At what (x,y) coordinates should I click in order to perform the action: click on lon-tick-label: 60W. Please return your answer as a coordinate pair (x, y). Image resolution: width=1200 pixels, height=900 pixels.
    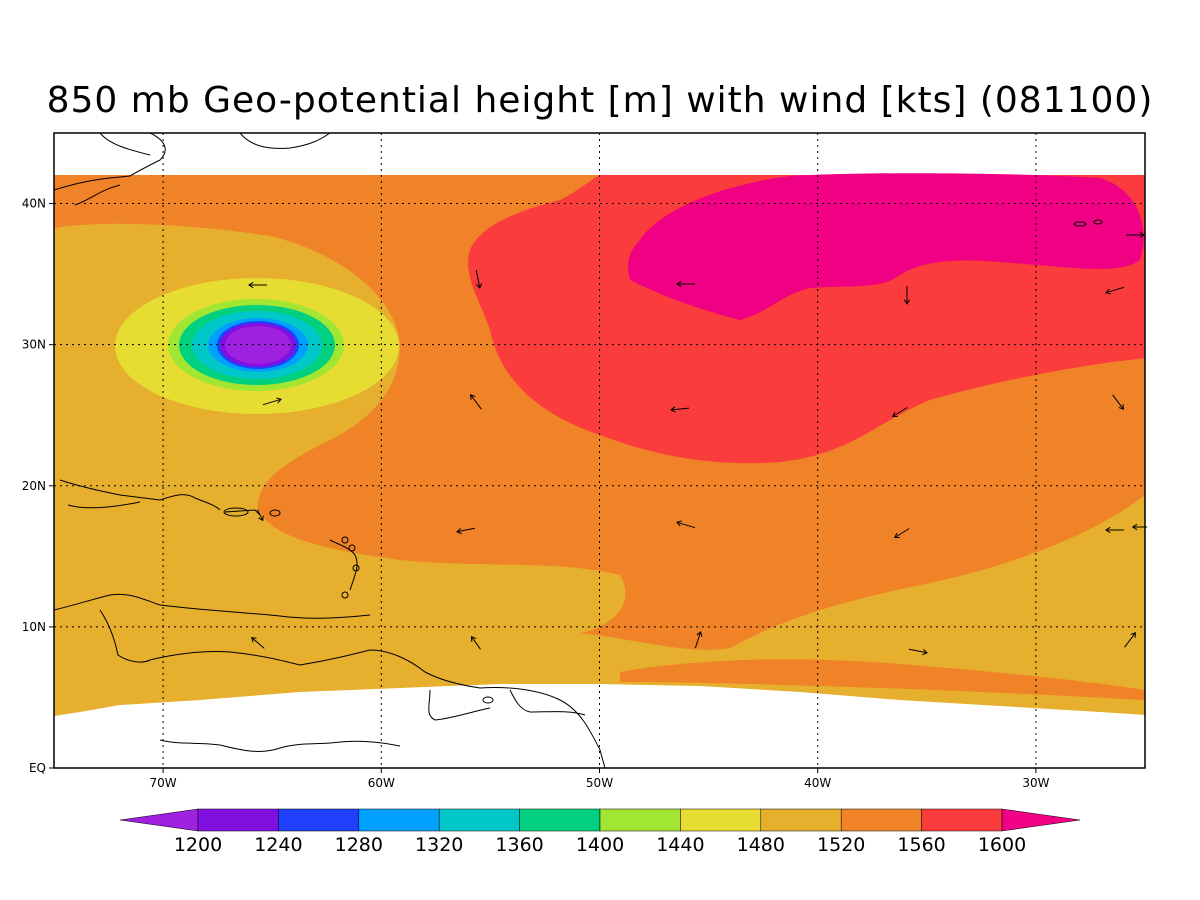
    Looking at the image, I should click on (381, 783).